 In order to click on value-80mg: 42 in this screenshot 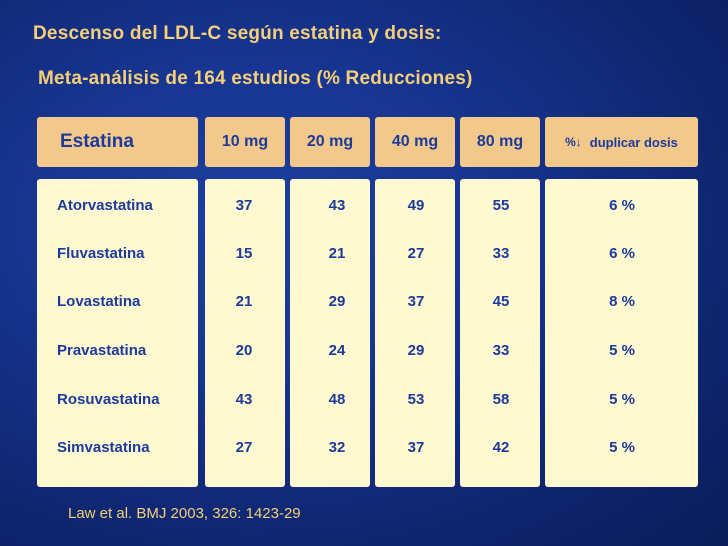, I will do `click(501, 447)`.